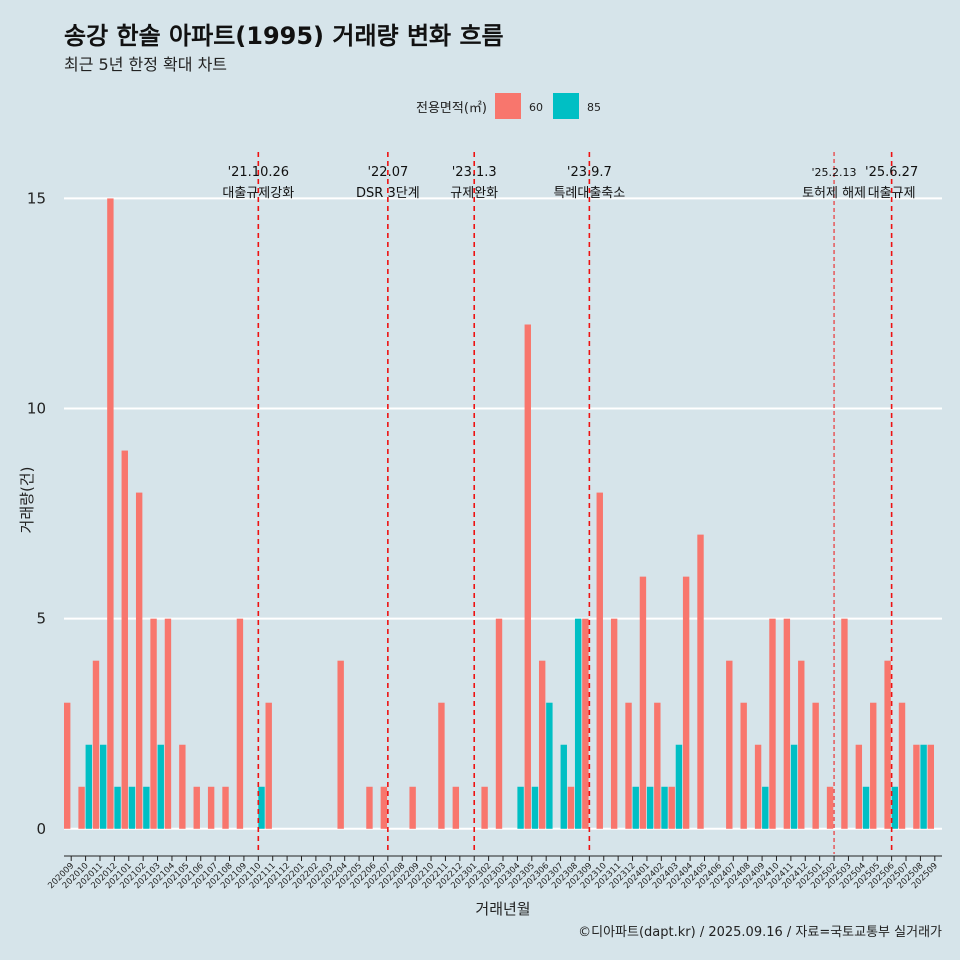  I want to click on y-tick-label: 10, so click(36, 409).